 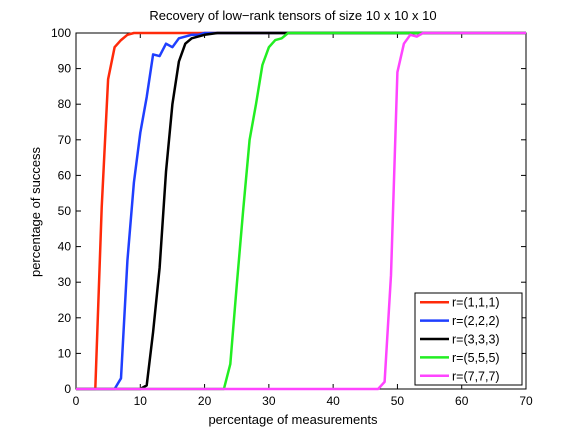 What do you see at coordinates (526, 401) in the screenshot?
I see `x-tick-label: 70` at bounding box center [526, 401].